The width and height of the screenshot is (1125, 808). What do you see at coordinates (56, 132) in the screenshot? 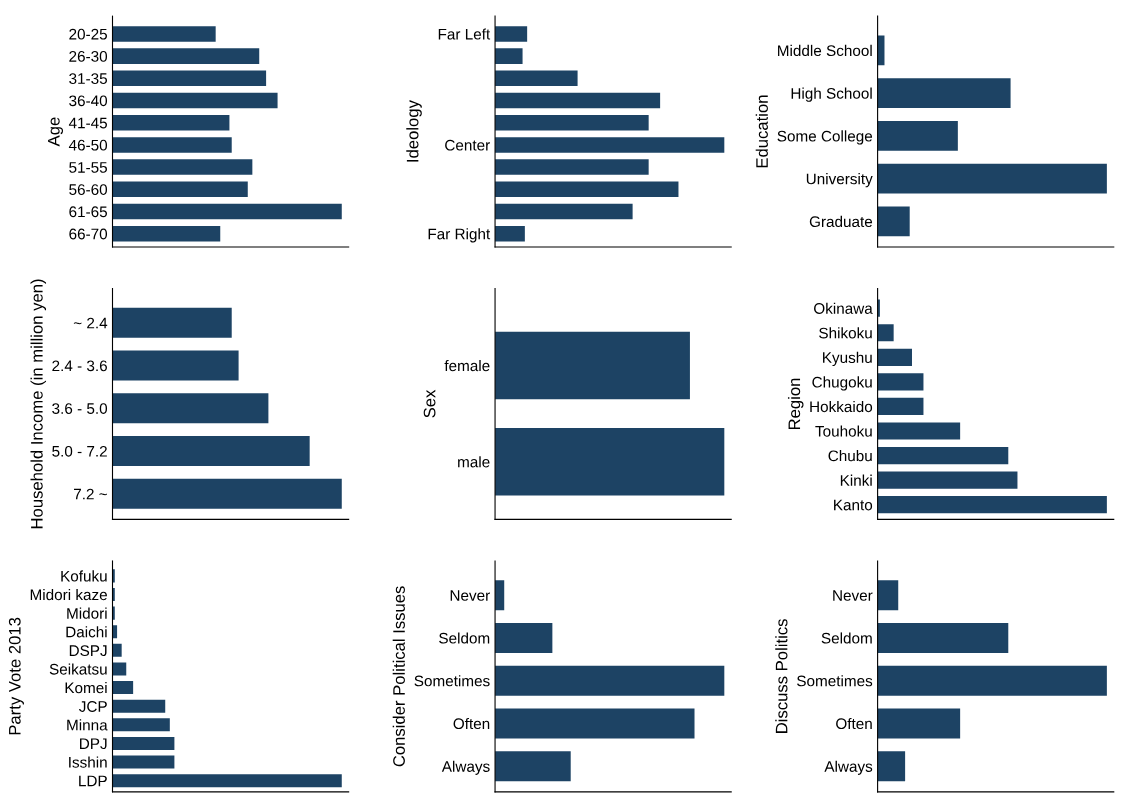
I see `y-axis-title: Age` at bounding box center [56, 132].